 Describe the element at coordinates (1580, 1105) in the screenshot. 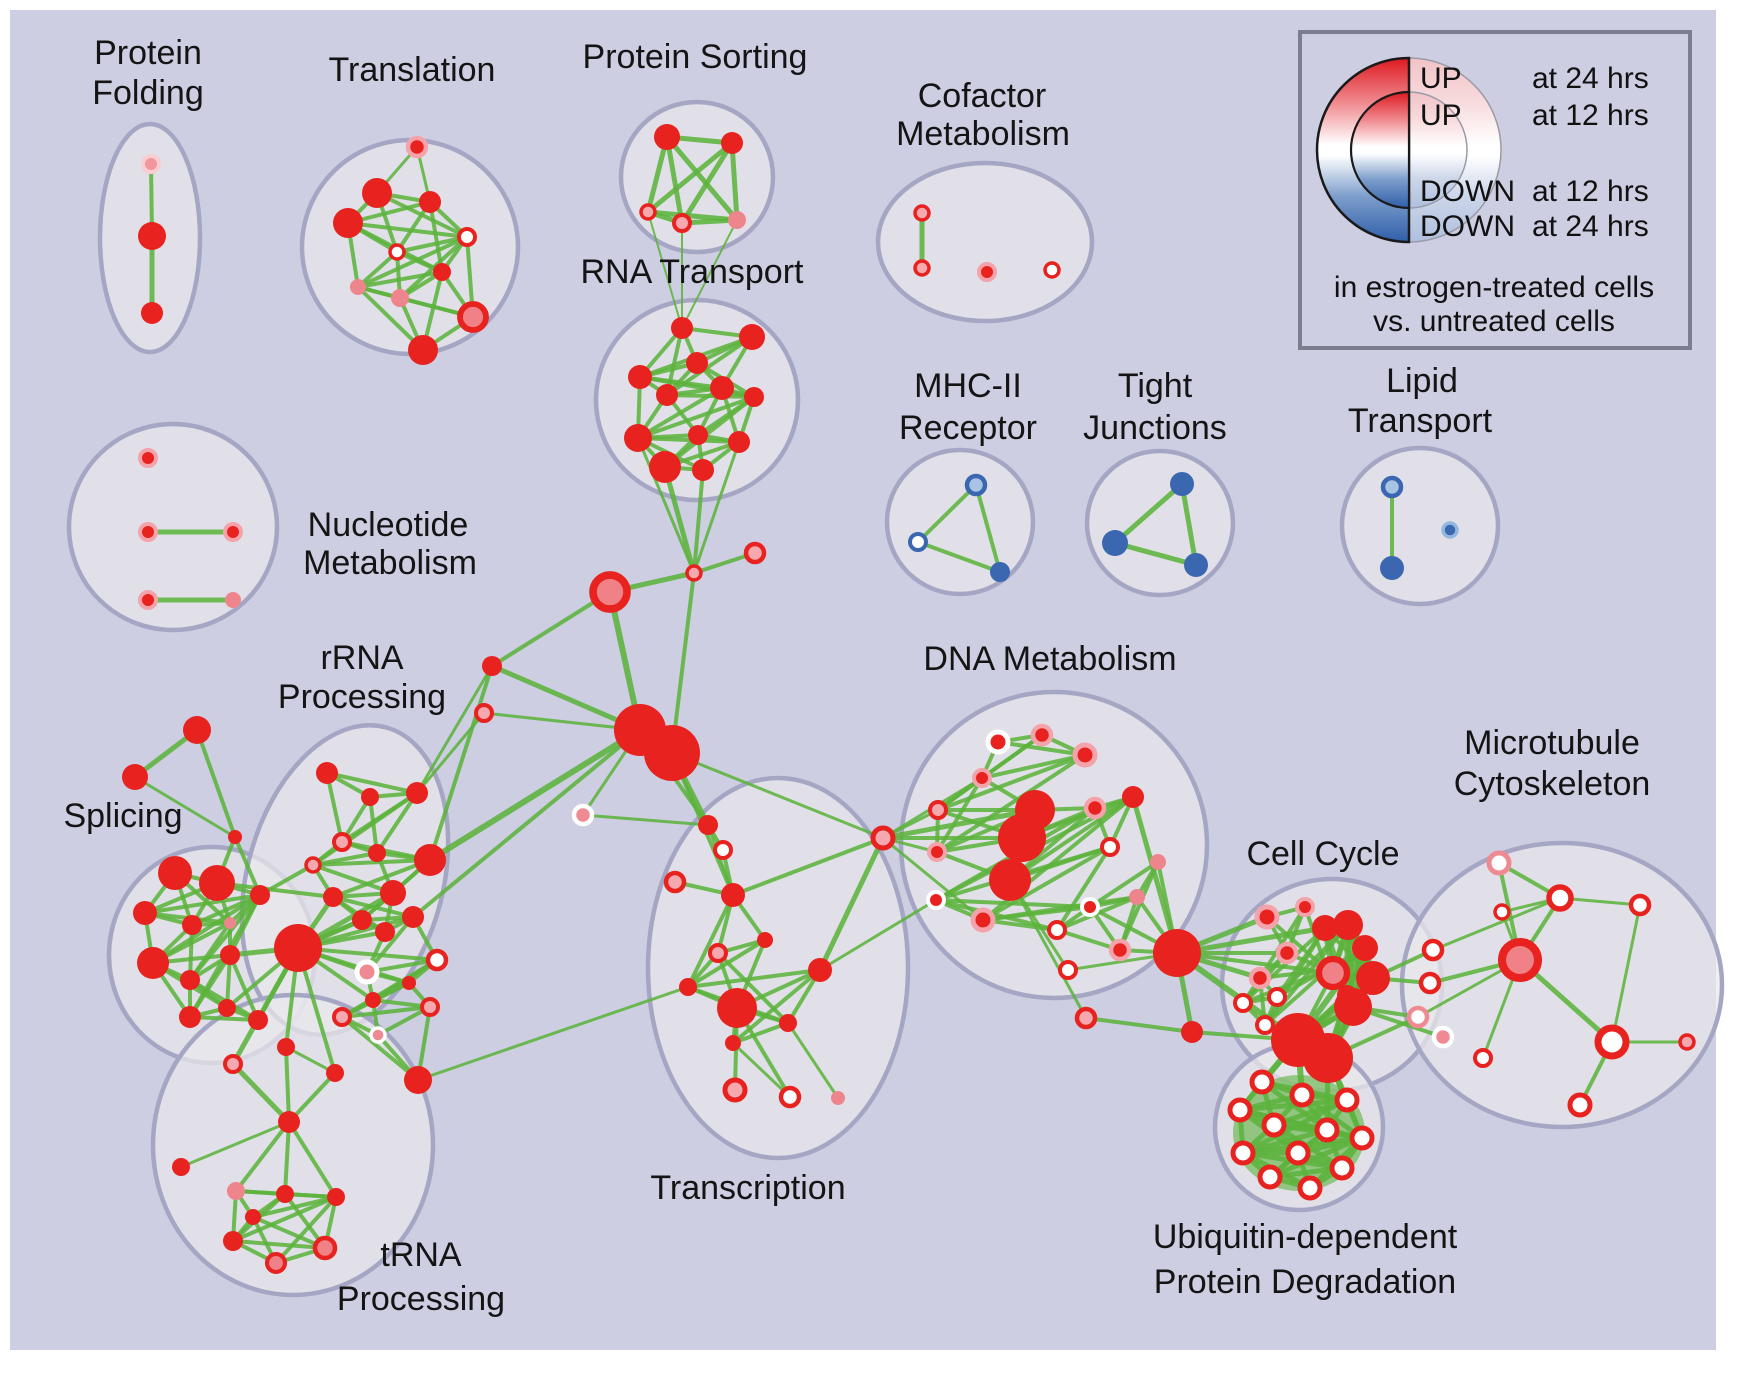

I see `node-mt7` at that location.